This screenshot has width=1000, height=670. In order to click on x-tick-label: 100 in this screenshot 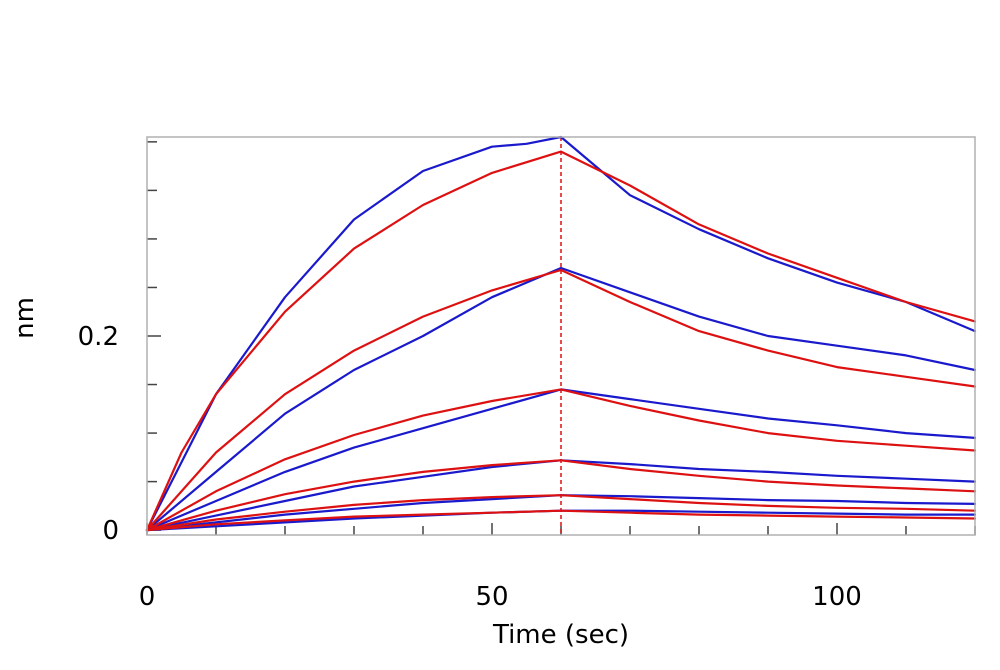, I will do `click(837, 597)`.